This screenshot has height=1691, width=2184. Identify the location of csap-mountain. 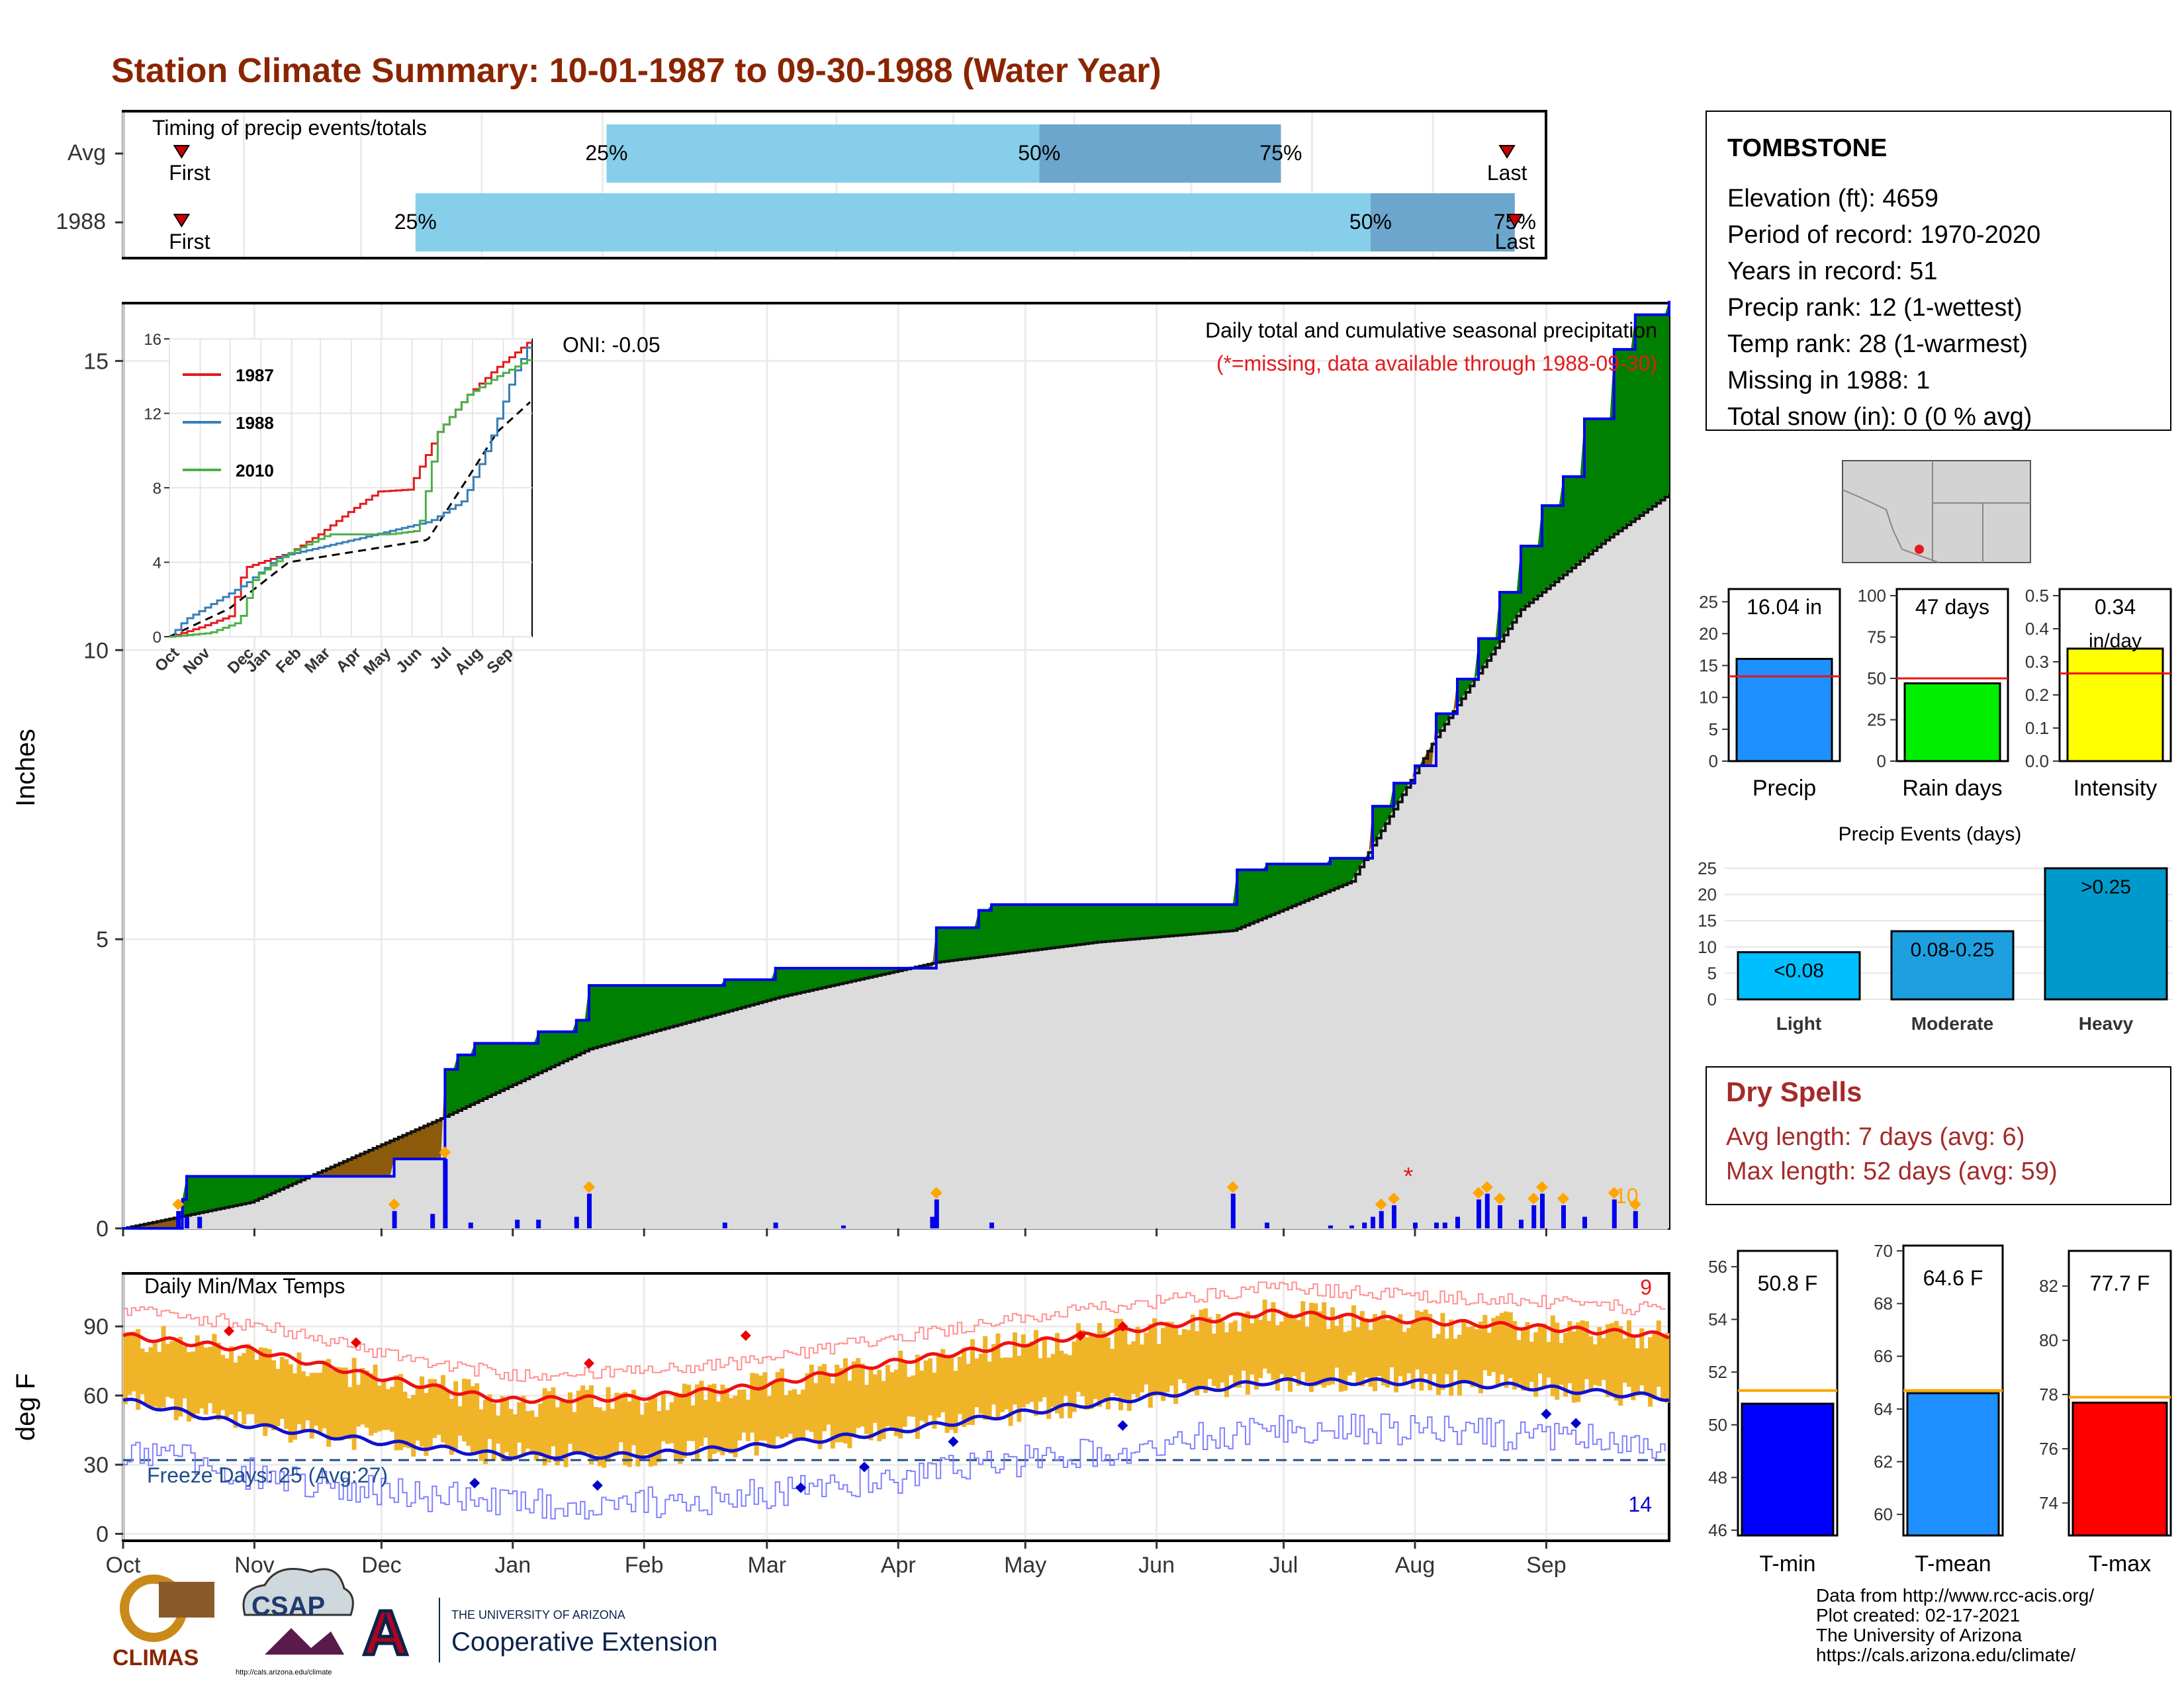
(304, 1641).